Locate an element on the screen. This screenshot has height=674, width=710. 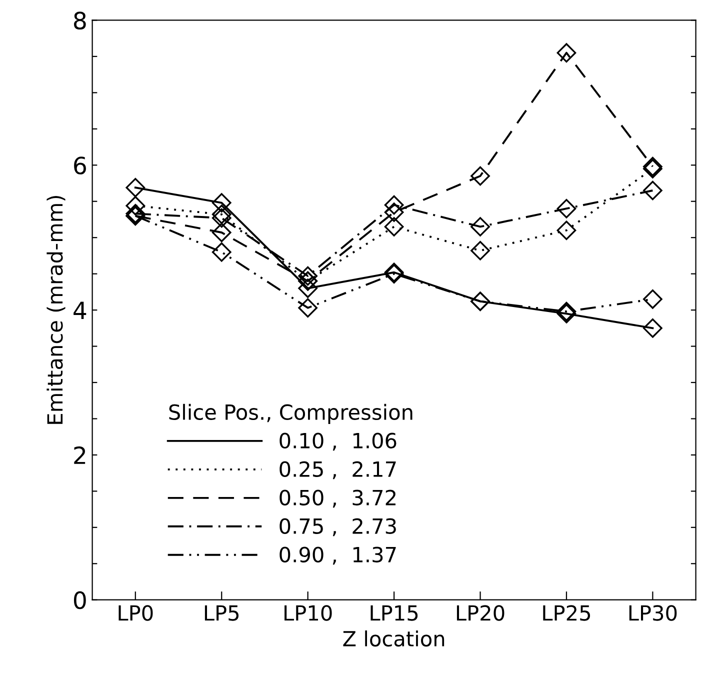
x-tick-label: LP30 is located at coordinates (653, 613).